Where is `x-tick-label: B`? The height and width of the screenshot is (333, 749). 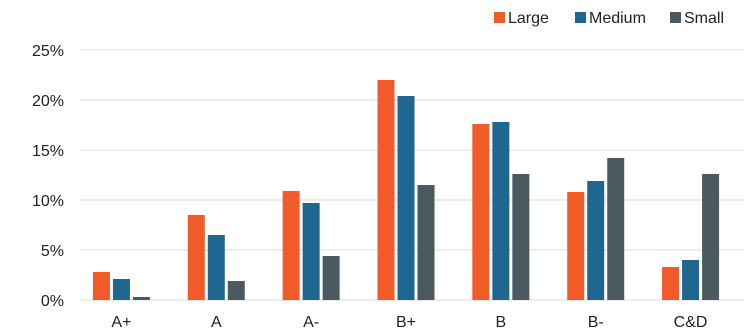
x-tick-label: B is located at coordinates (501, 322).